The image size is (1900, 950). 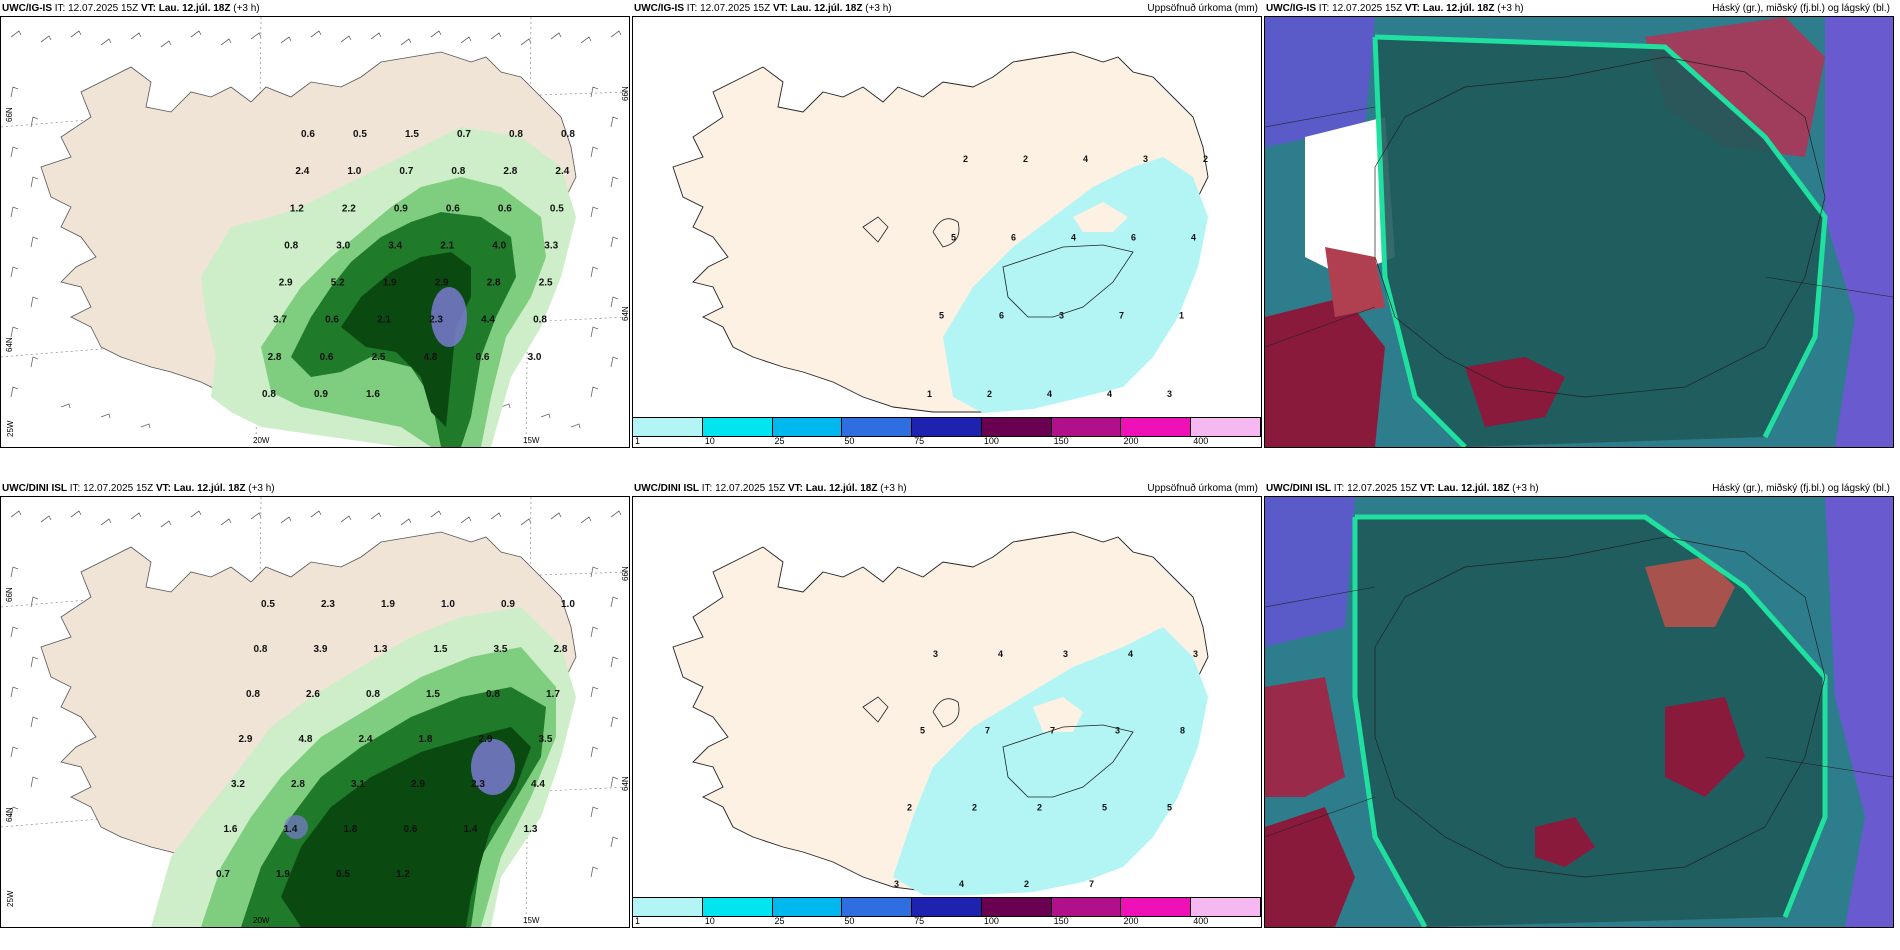 I want to click on value-label: 1.4, so click(x=291, y=829).